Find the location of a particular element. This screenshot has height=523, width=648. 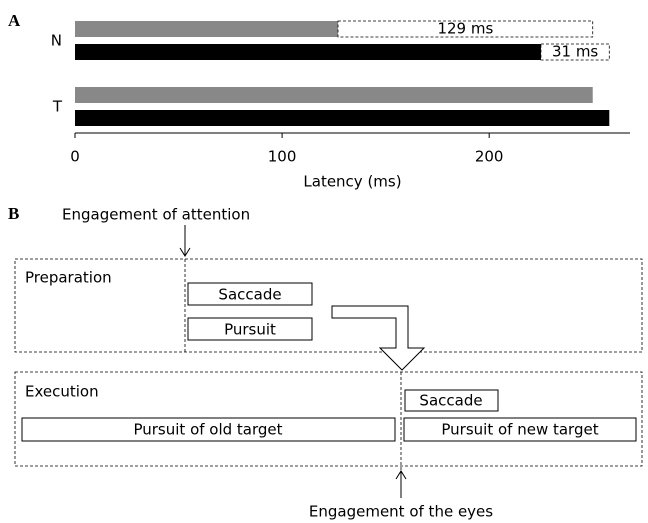

annotation: 129 ms is located at coordinates (465, 29).